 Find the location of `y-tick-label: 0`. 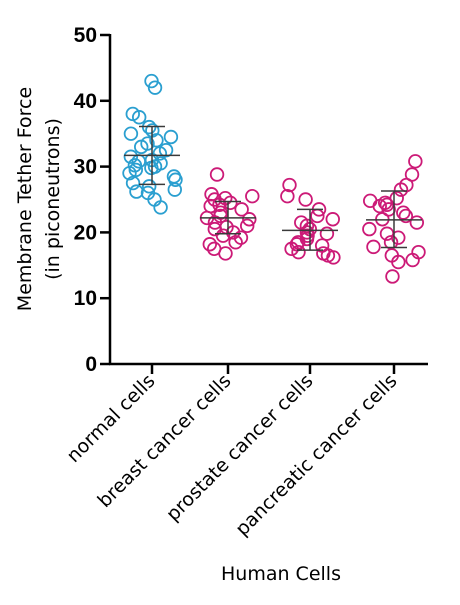

y-tick-label: 0 is located at coordinates (91, 364).